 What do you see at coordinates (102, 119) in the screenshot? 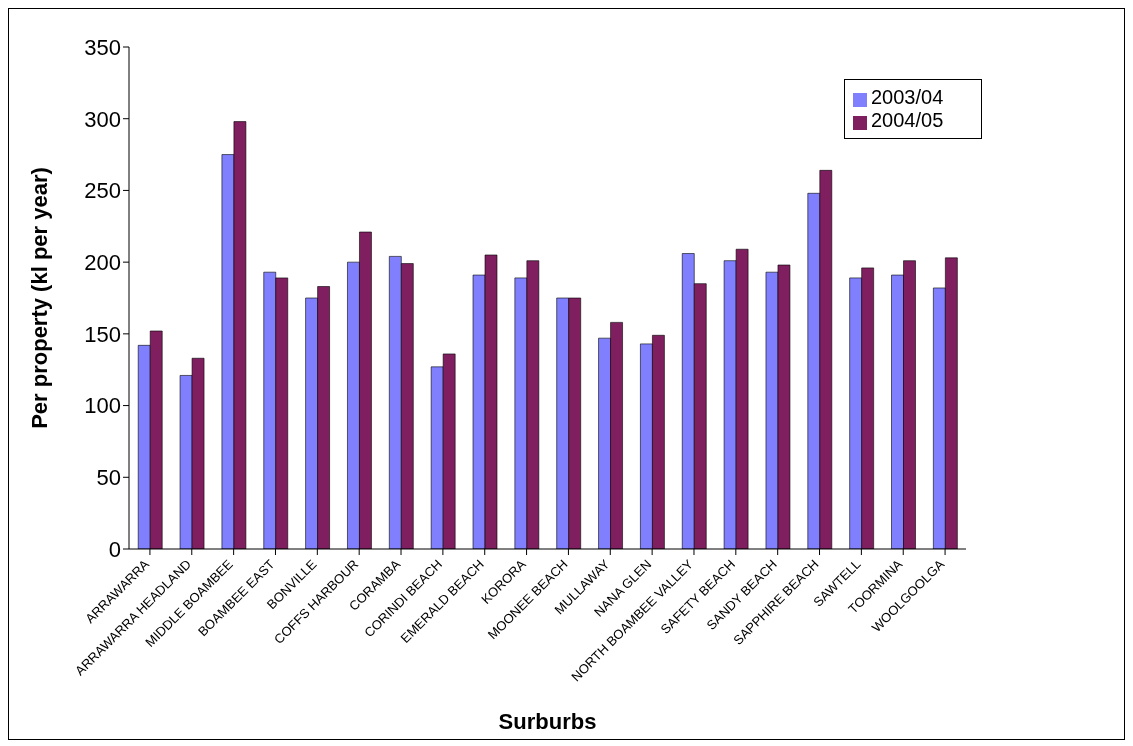
I see `y-tick-label: 300` at bounding box center [102, 119].